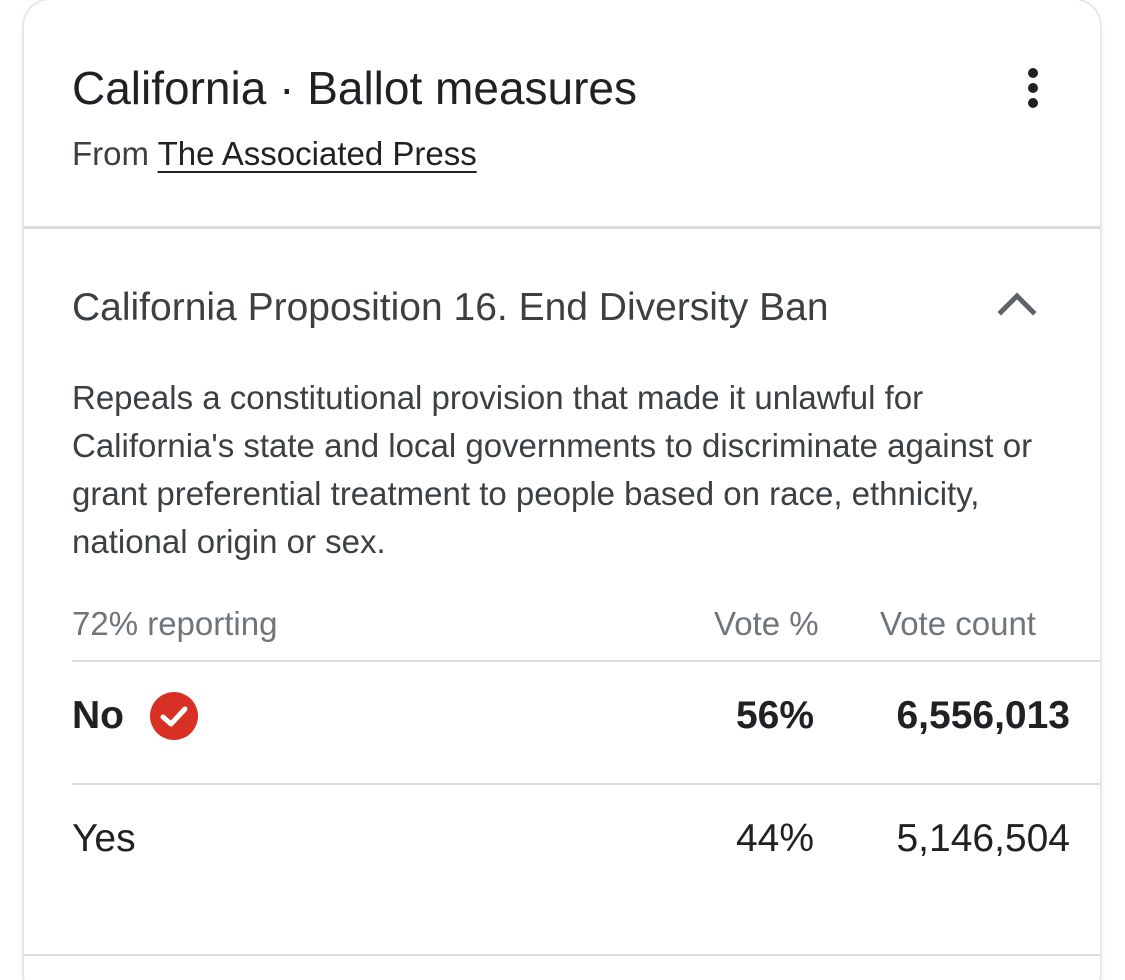 This screenshot has height=980, width=1125. Describe the element at coordinates (175, 623) in the screenshot. I see `reporting-status: 72% reporting` at that location.